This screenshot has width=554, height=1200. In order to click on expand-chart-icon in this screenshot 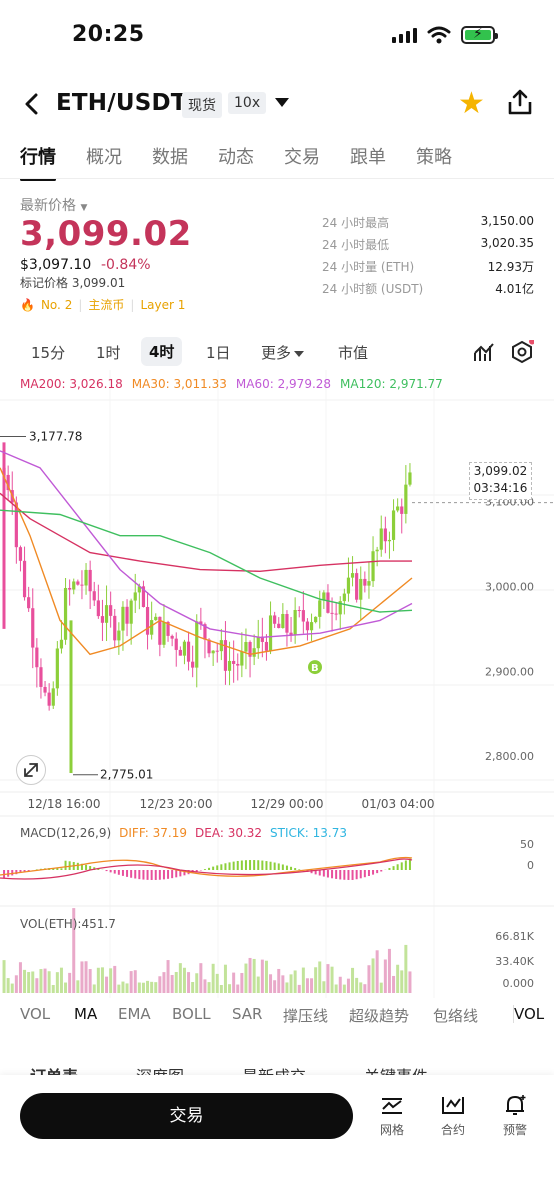, I will do `click(31, 770)`.